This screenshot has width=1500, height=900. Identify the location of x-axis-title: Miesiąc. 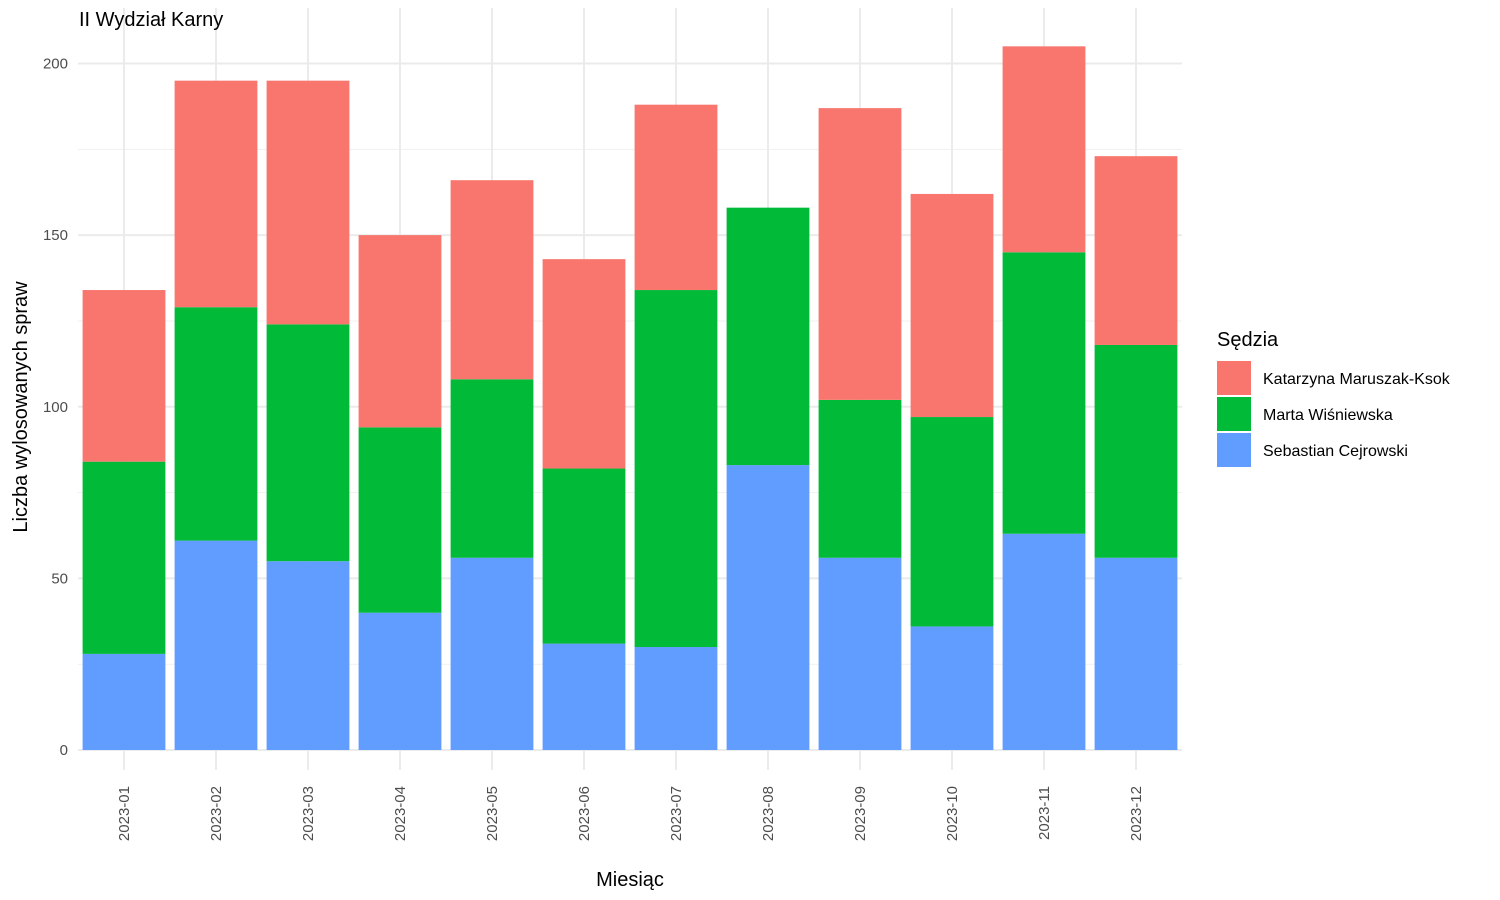
(630, 880).